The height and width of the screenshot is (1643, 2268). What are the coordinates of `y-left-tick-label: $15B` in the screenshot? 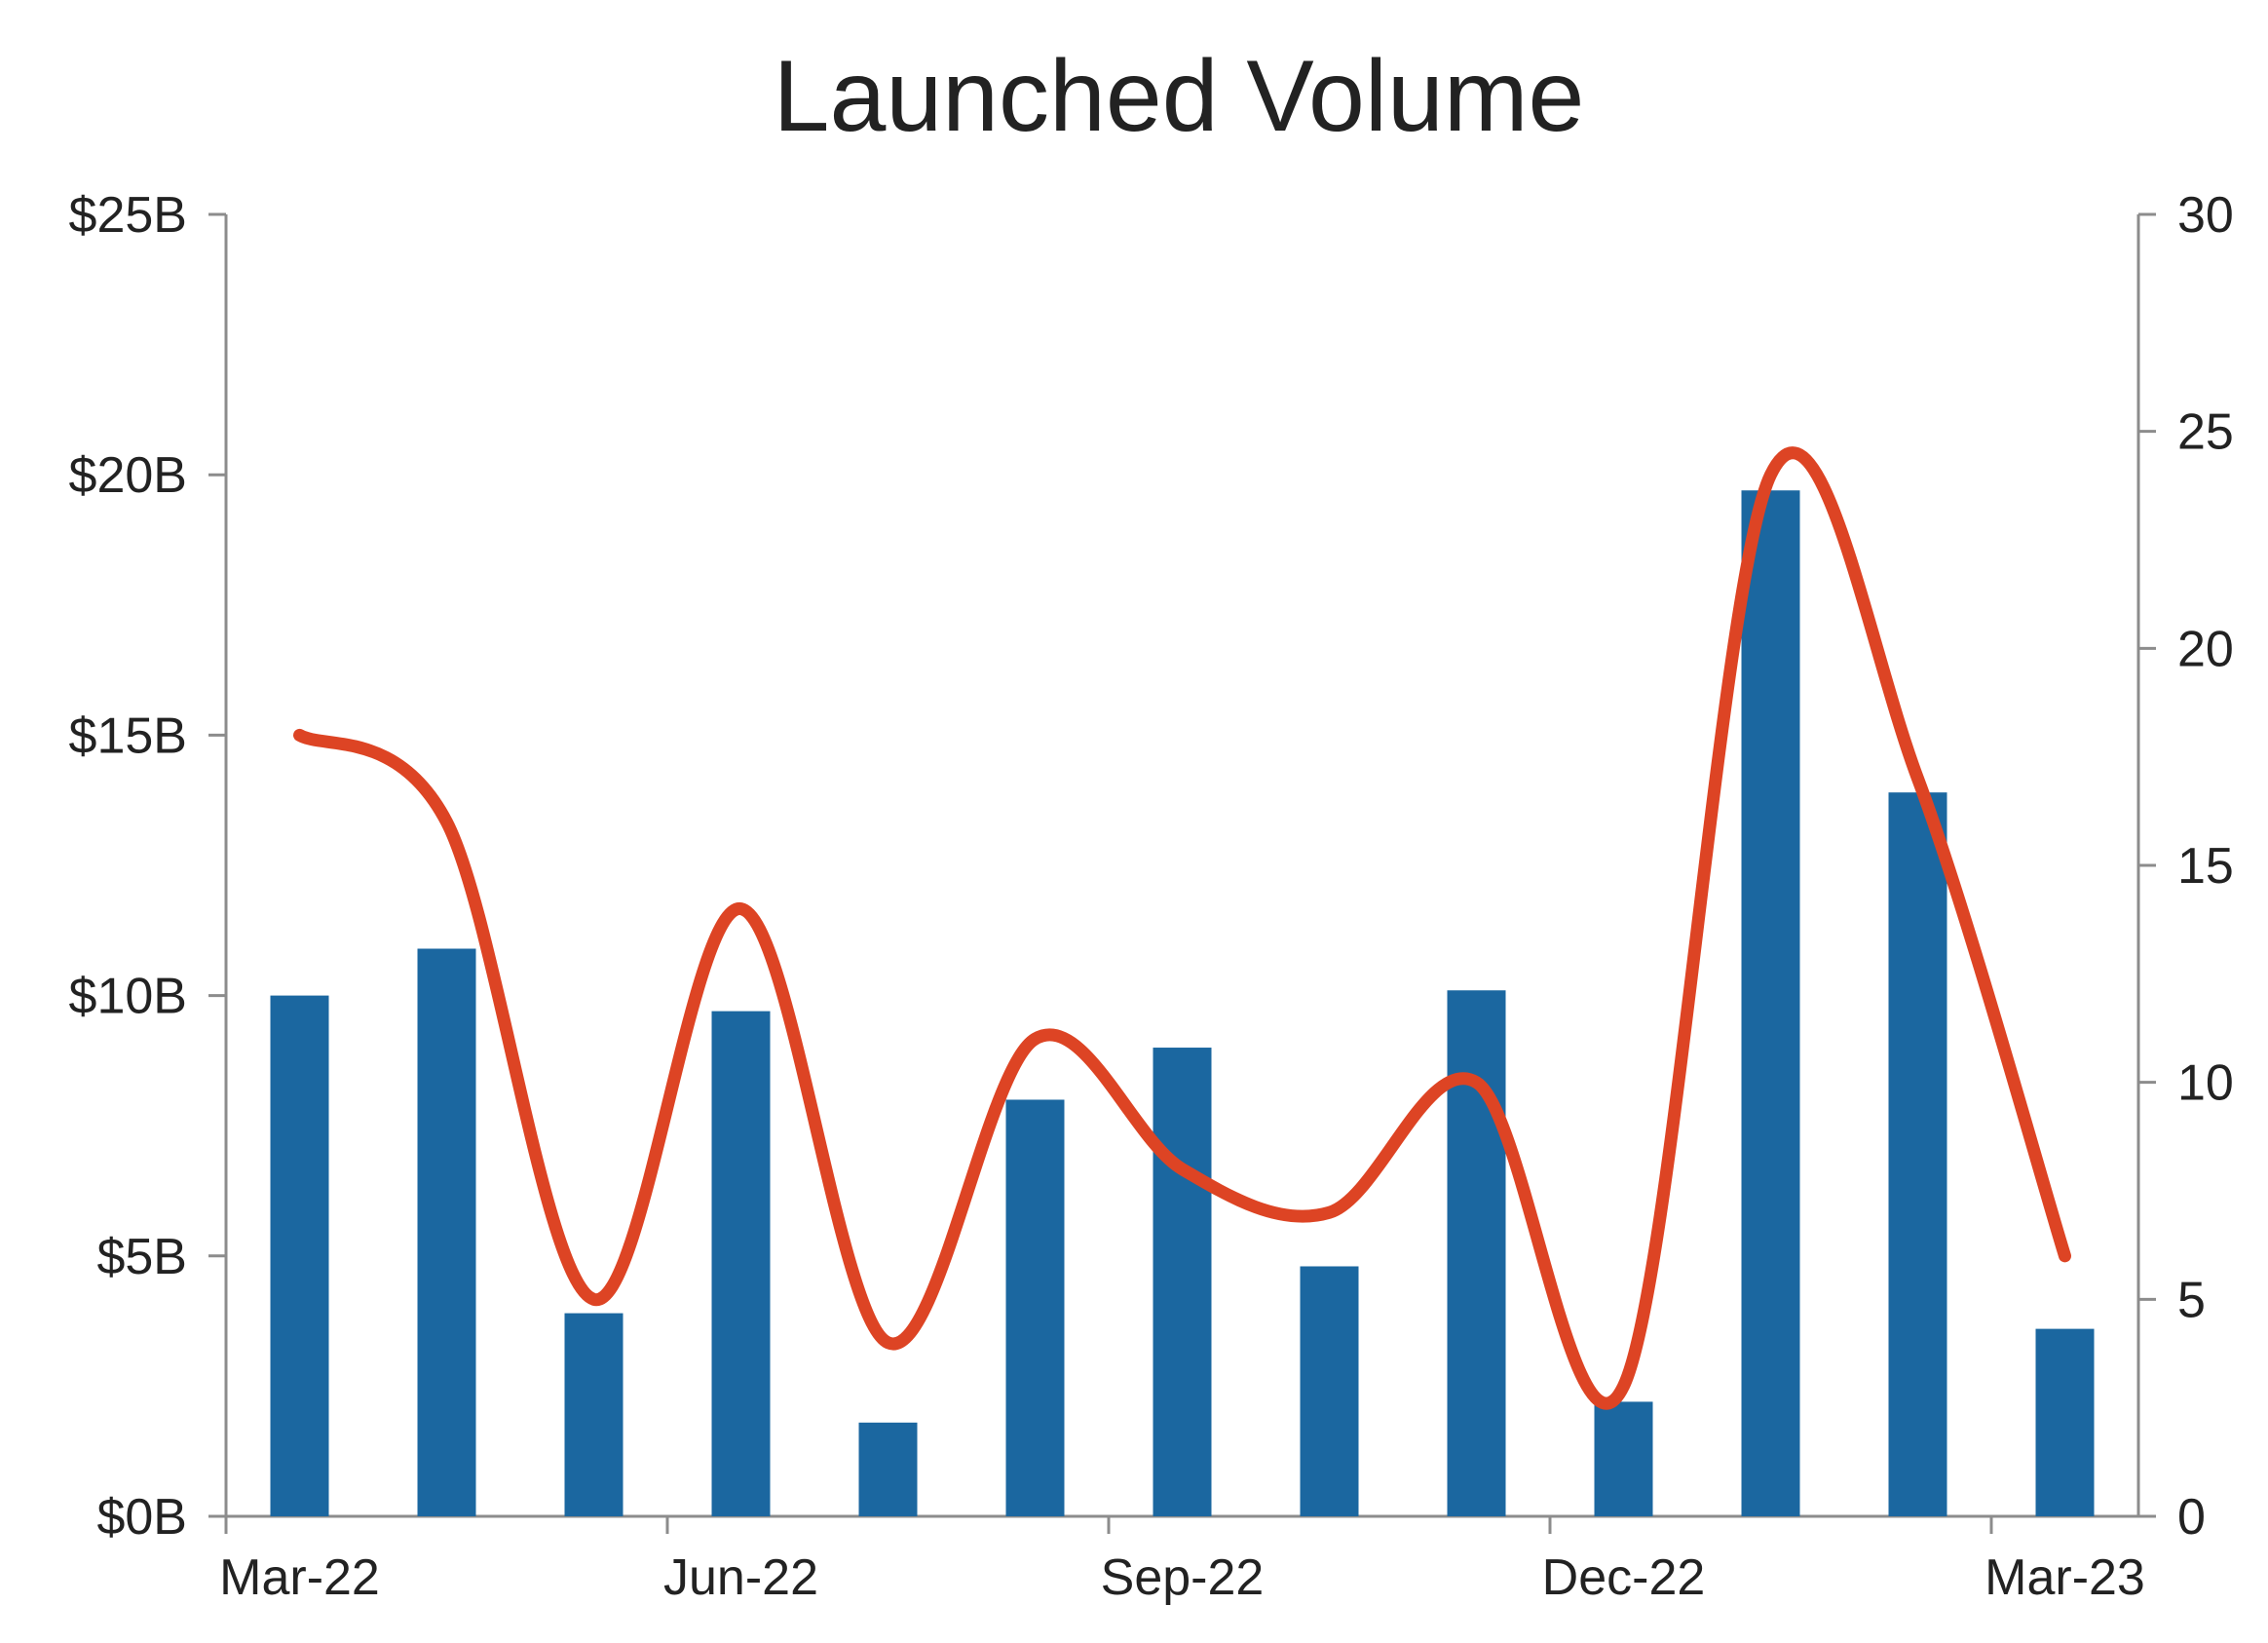 It's located at (128, 735).